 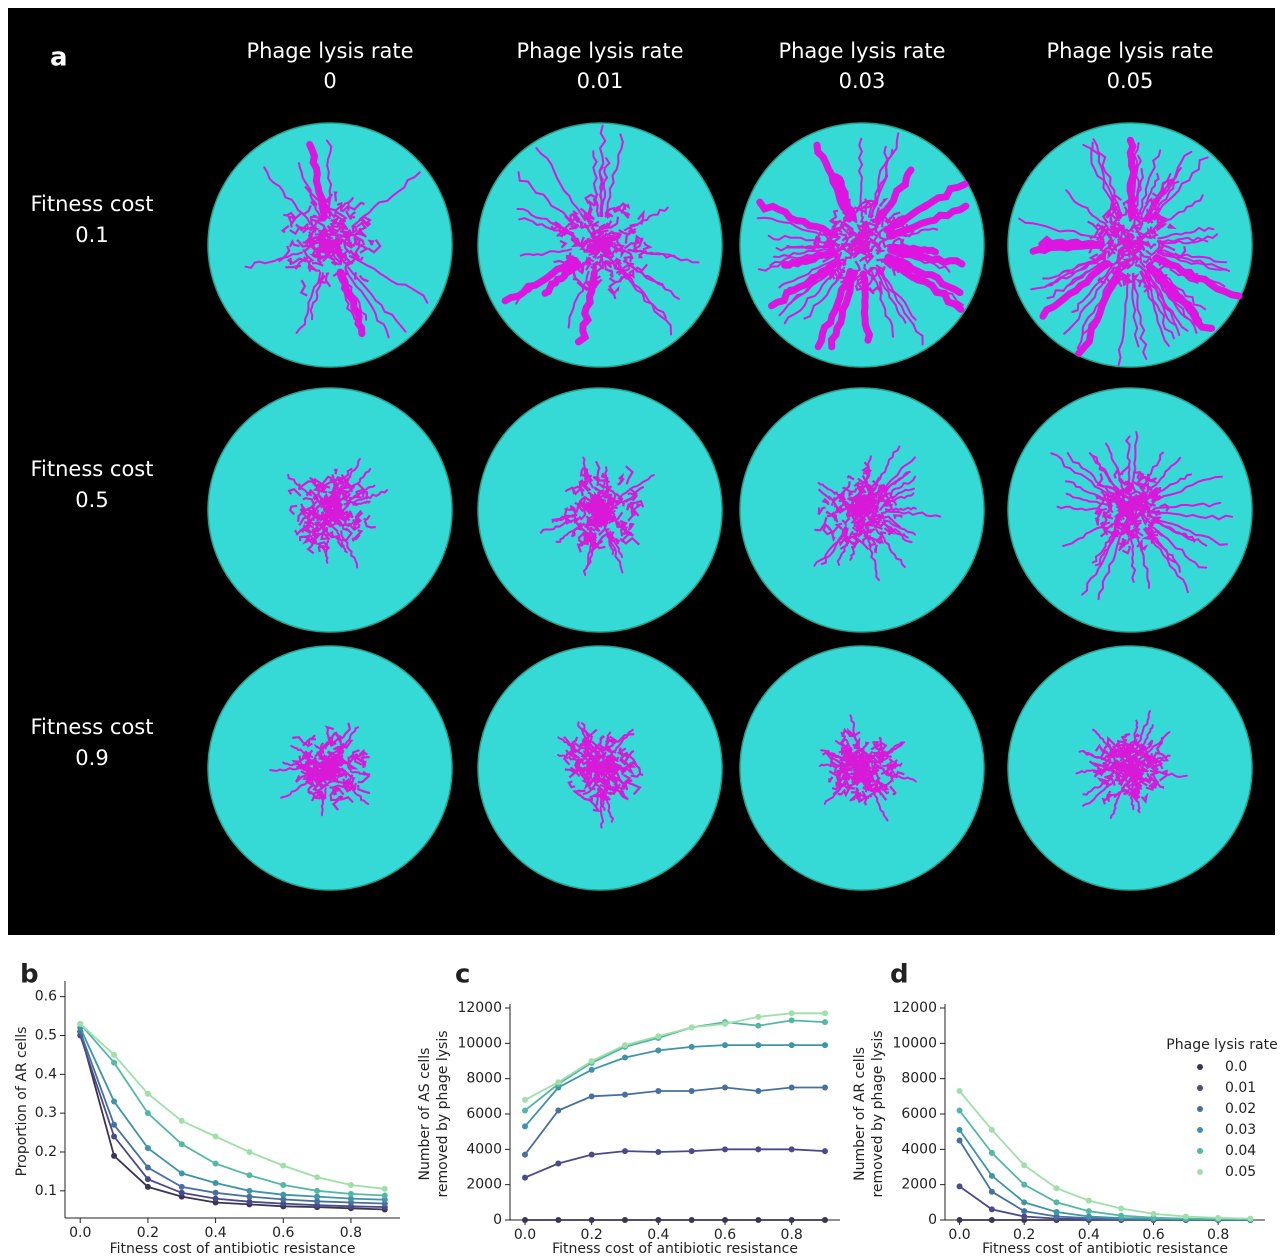 What do you see at coordinates (919, 1079) in the screenshot?
I see `y-tick-label: 8000` at bounding box center [919, 1079].